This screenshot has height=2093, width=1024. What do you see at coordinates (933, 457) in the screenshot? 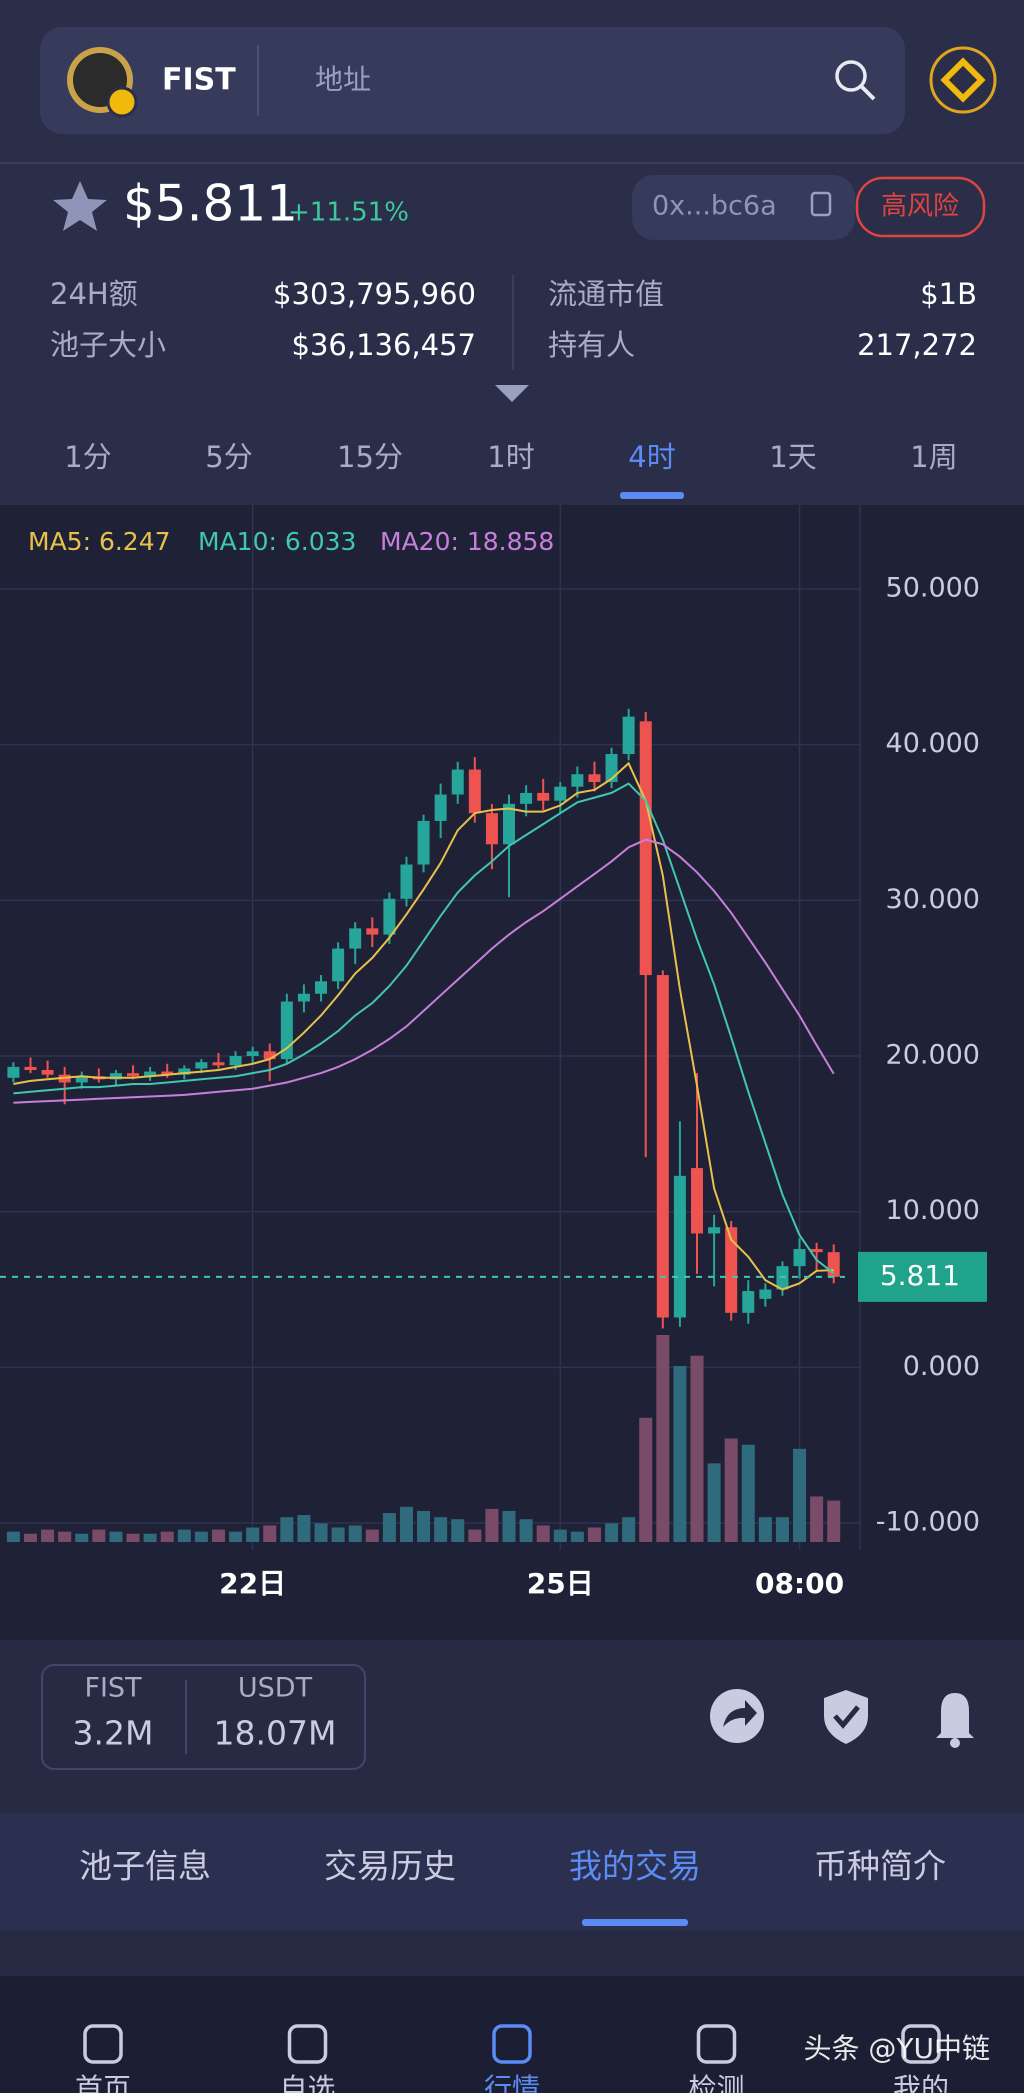
I see `timeframe-tab: 1周` at bounding box center [933, 457].